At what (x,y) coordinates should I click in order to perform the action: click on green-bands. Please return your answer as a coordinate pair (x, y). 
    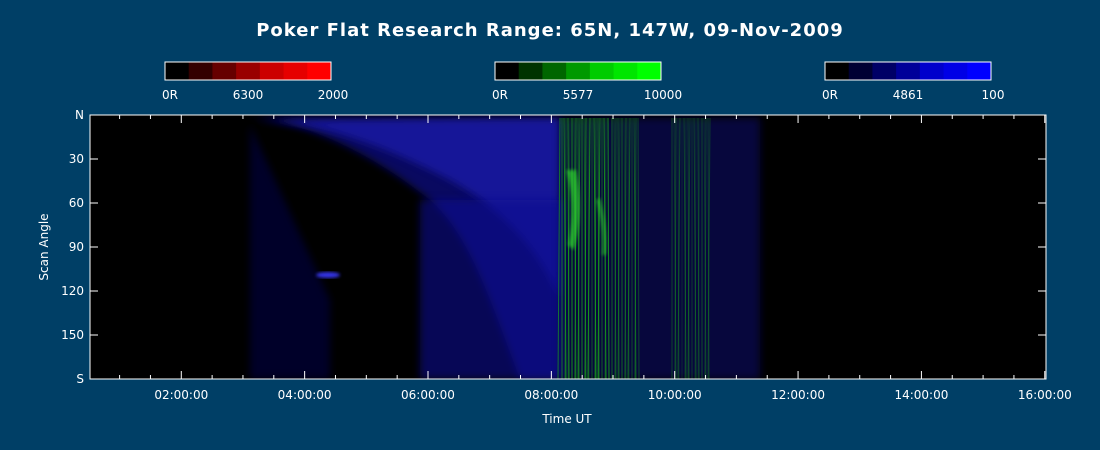
    Looking at the image, I should click on (634, 248).